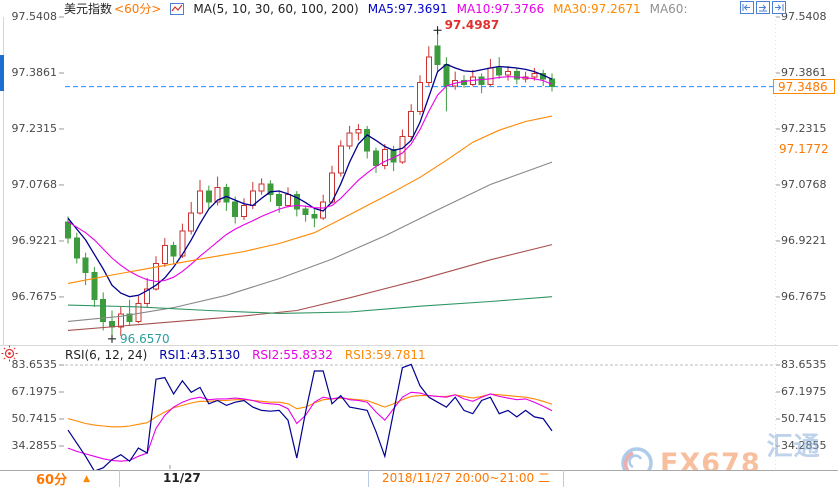 The width and height of the screenshot is (838, 487). I want to click on pan-right-icon, so click(763, 7).